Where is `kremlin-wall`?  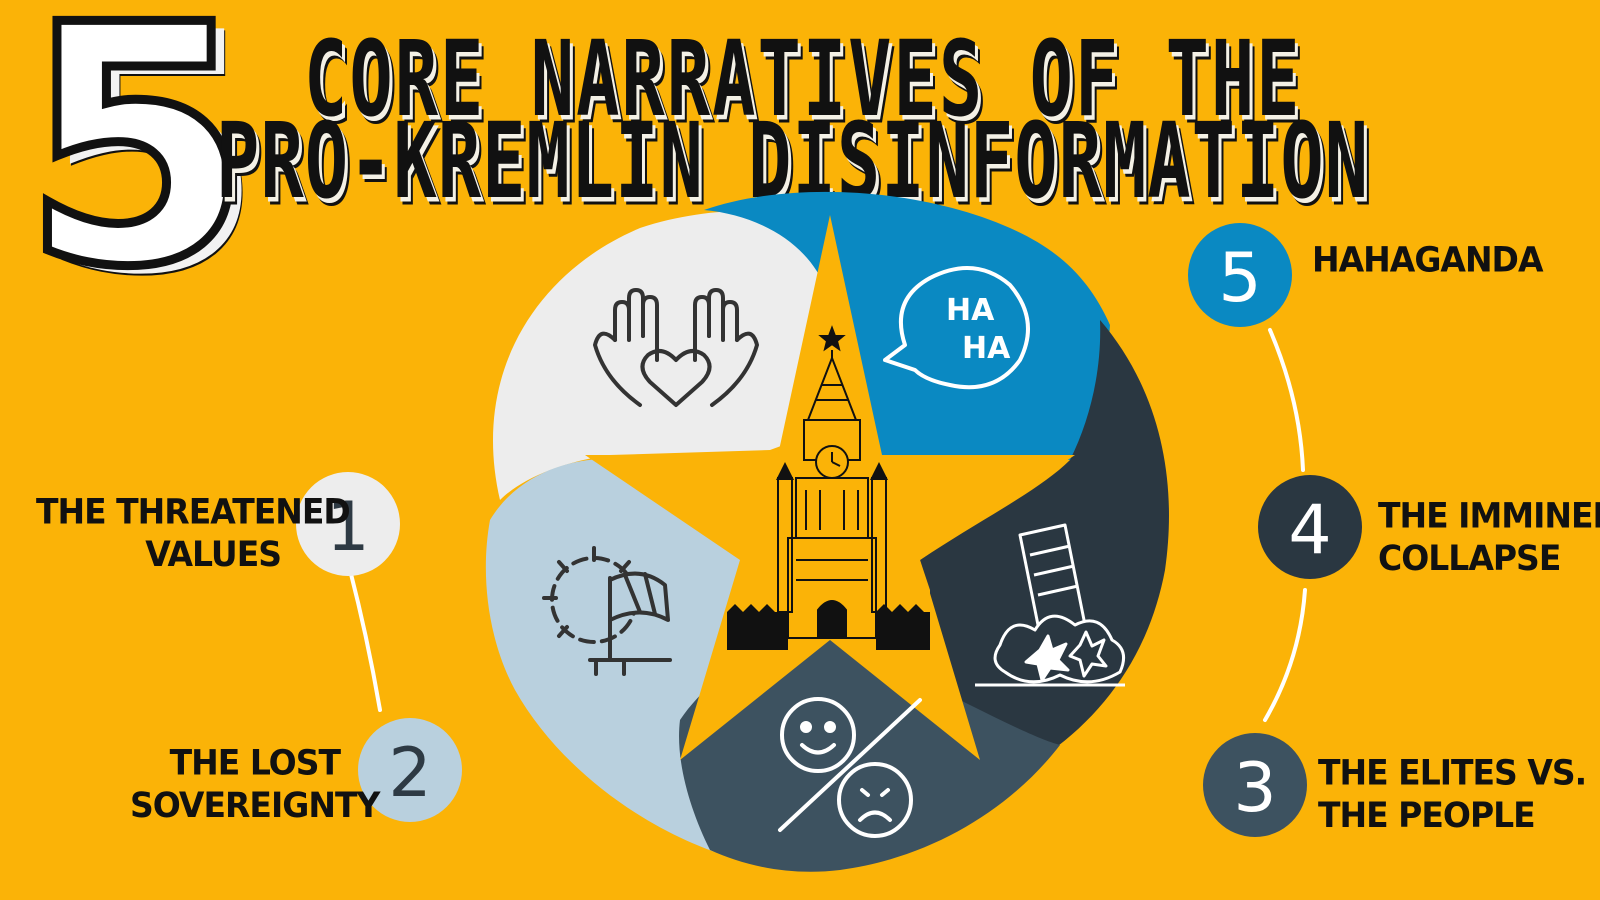 kremlin-wall is located at coordinates (828, 556).